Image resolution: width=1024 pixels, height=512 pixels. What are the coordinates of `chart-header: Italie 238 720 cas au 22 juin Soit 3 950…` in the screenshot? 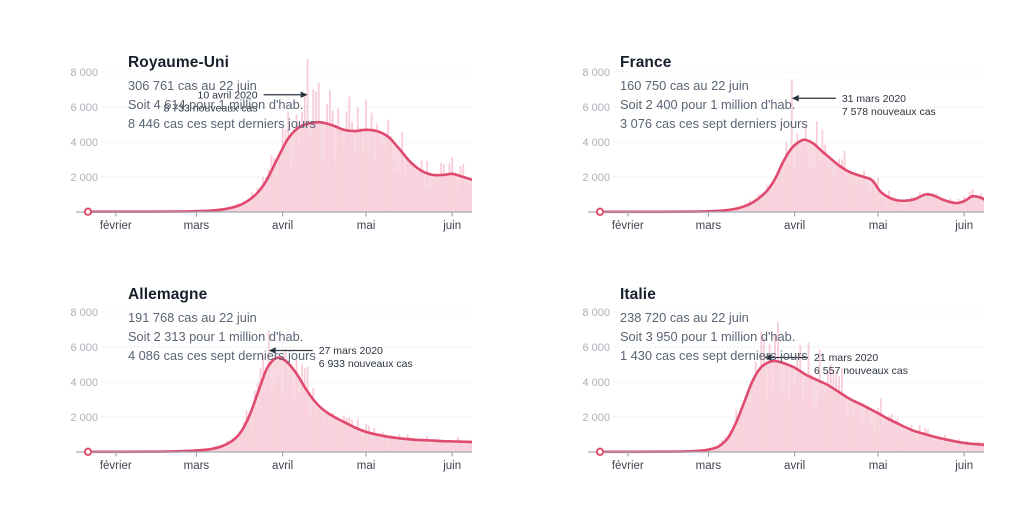 It's located at (714, 325).